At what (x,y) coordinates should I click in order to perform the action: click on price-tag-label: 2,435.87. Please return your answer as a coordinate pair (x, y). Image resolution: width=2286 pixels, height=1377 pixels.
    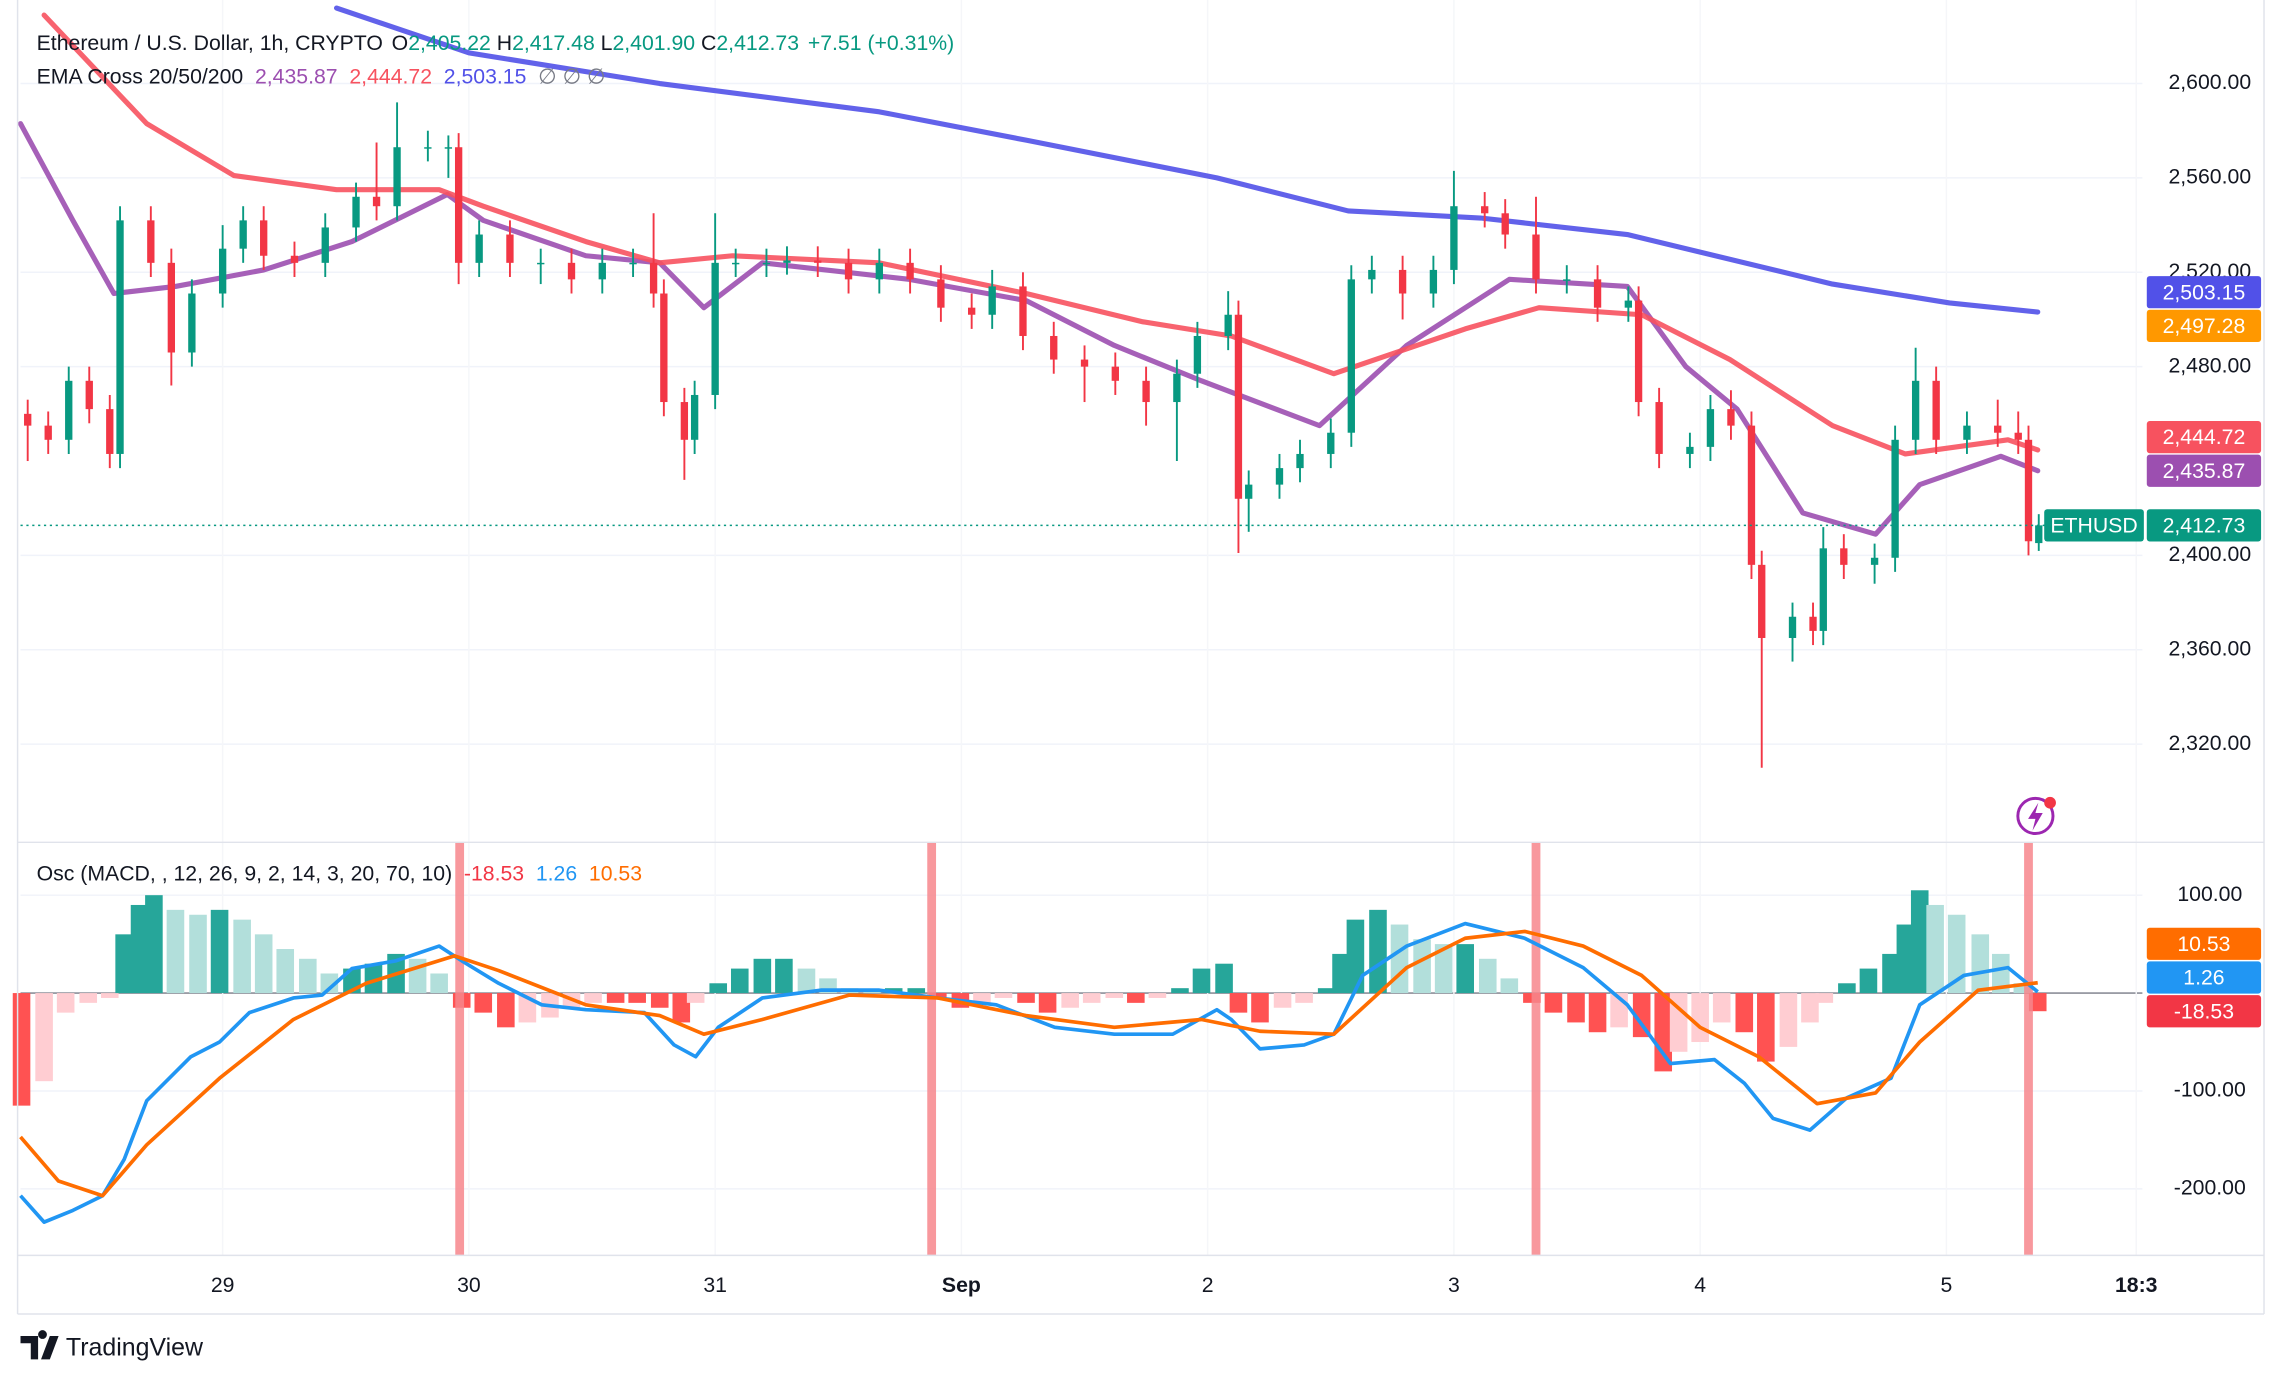
    Looking at the image, I should click on (2204, 471).